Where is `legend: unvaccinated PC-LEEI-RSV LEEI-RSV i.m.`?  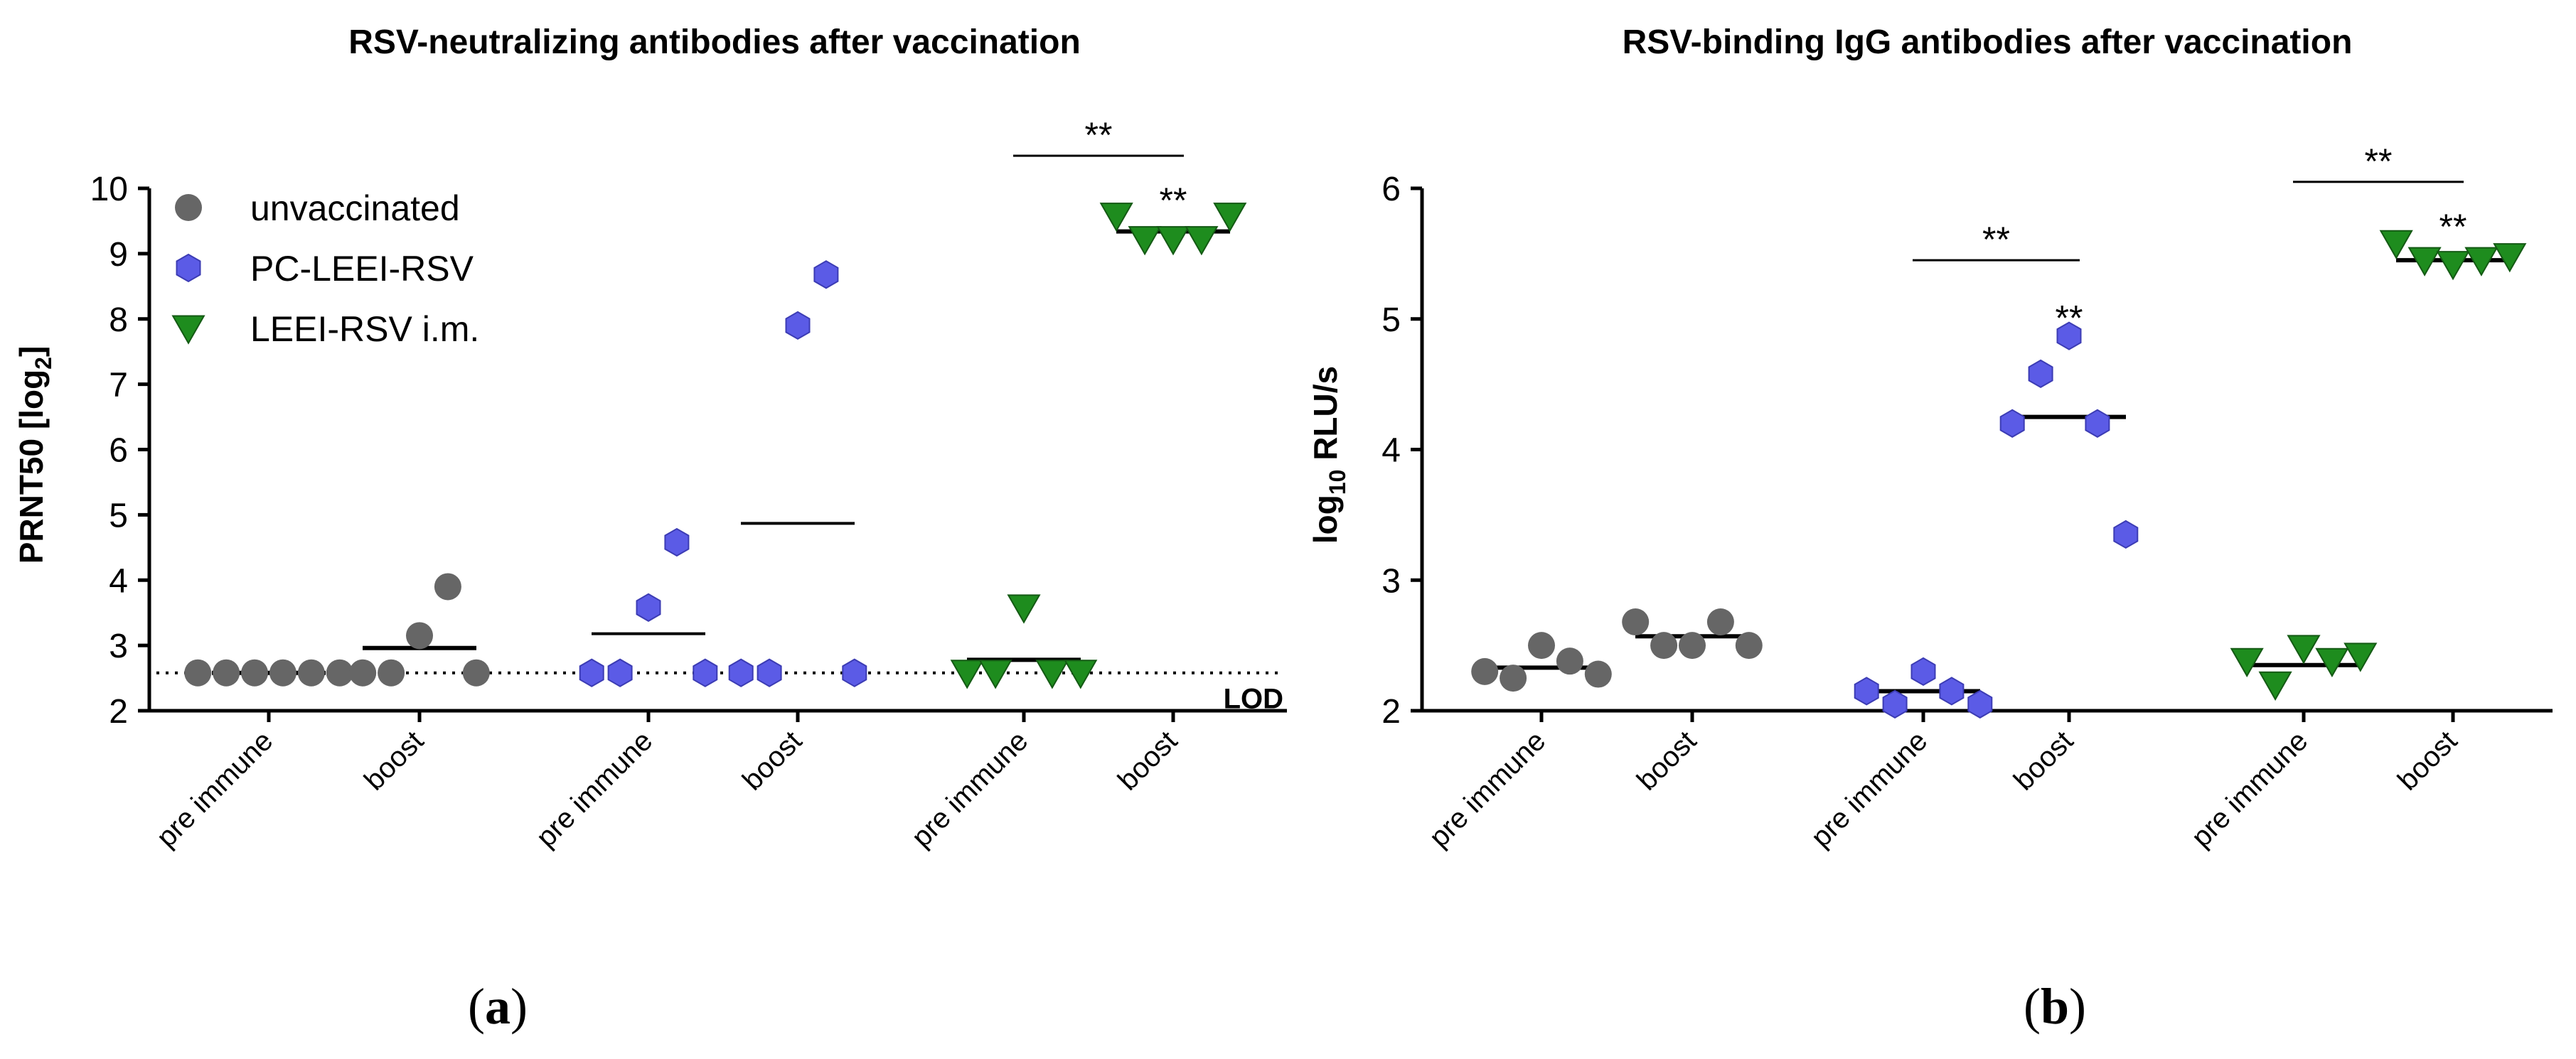 legend: unvaccinated PC-LEEI-RSV LEEI-RSV i.m. is located at coordinates (325, 268).